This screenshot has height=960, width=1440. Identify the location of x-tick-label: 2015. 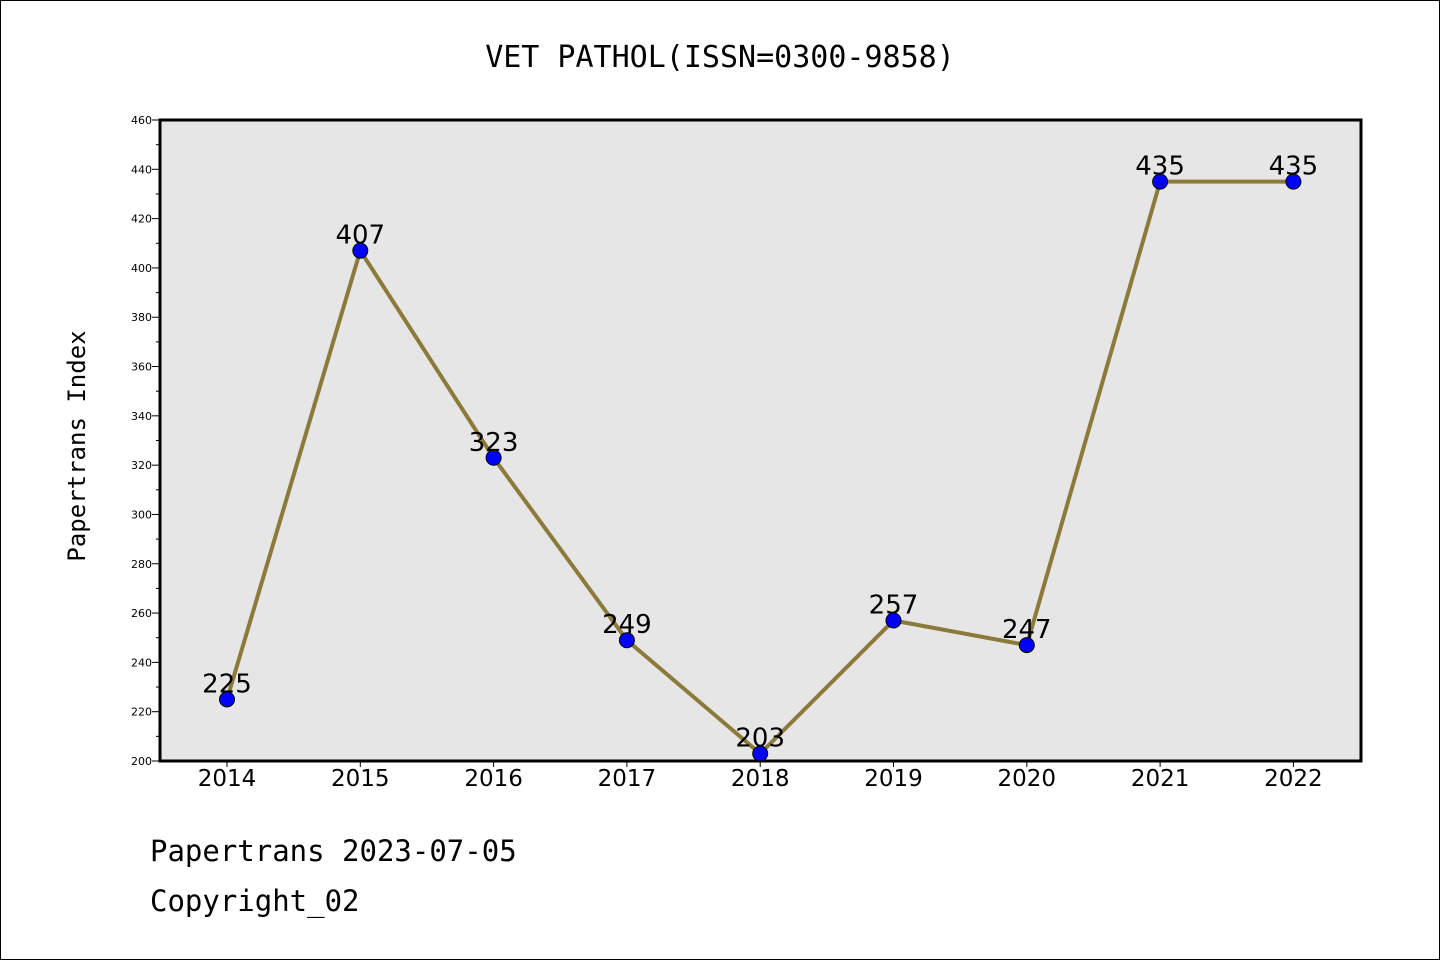
(360, 779).